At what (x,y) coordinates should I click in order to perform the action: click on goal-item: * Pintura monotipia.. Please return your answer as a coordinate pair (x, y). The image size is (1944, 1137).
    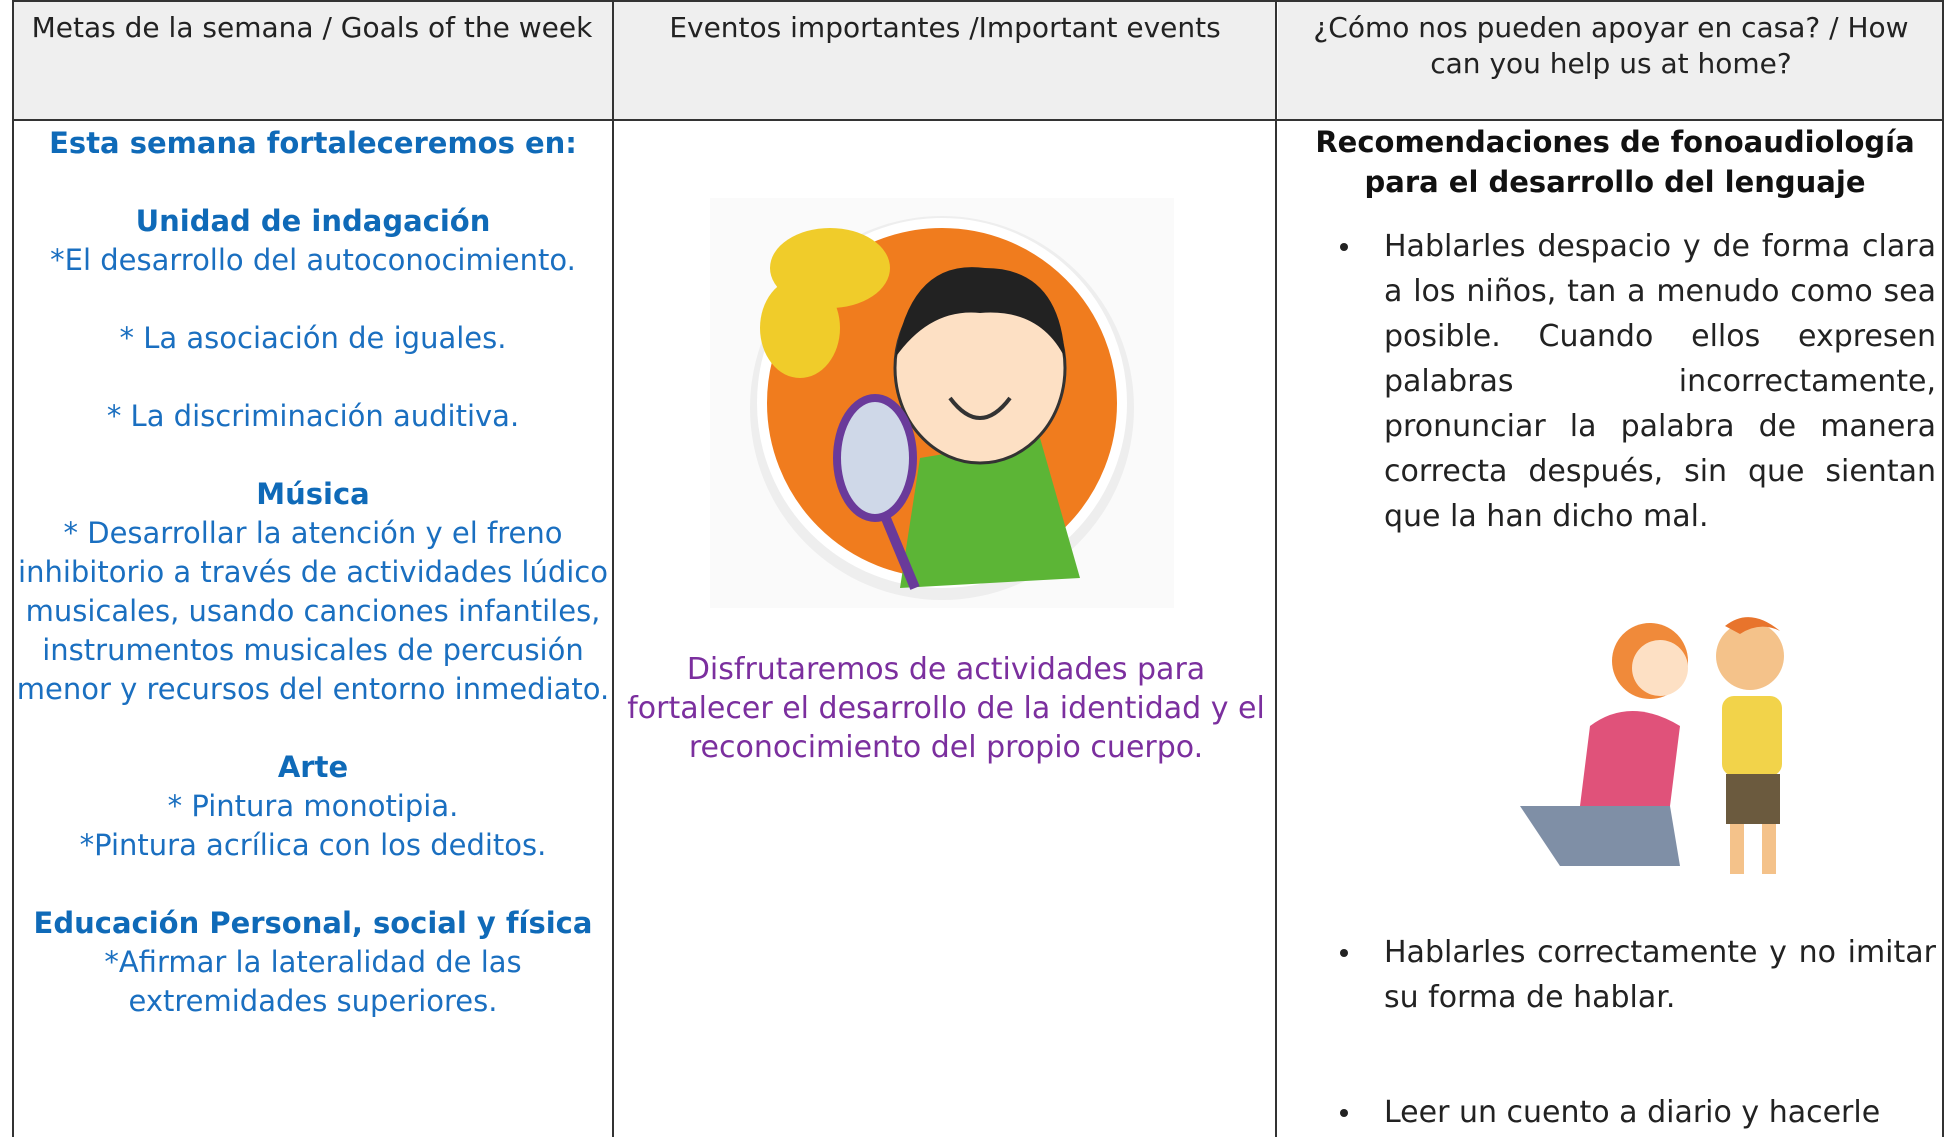
    Looking at the image, I should click on (313, 806).